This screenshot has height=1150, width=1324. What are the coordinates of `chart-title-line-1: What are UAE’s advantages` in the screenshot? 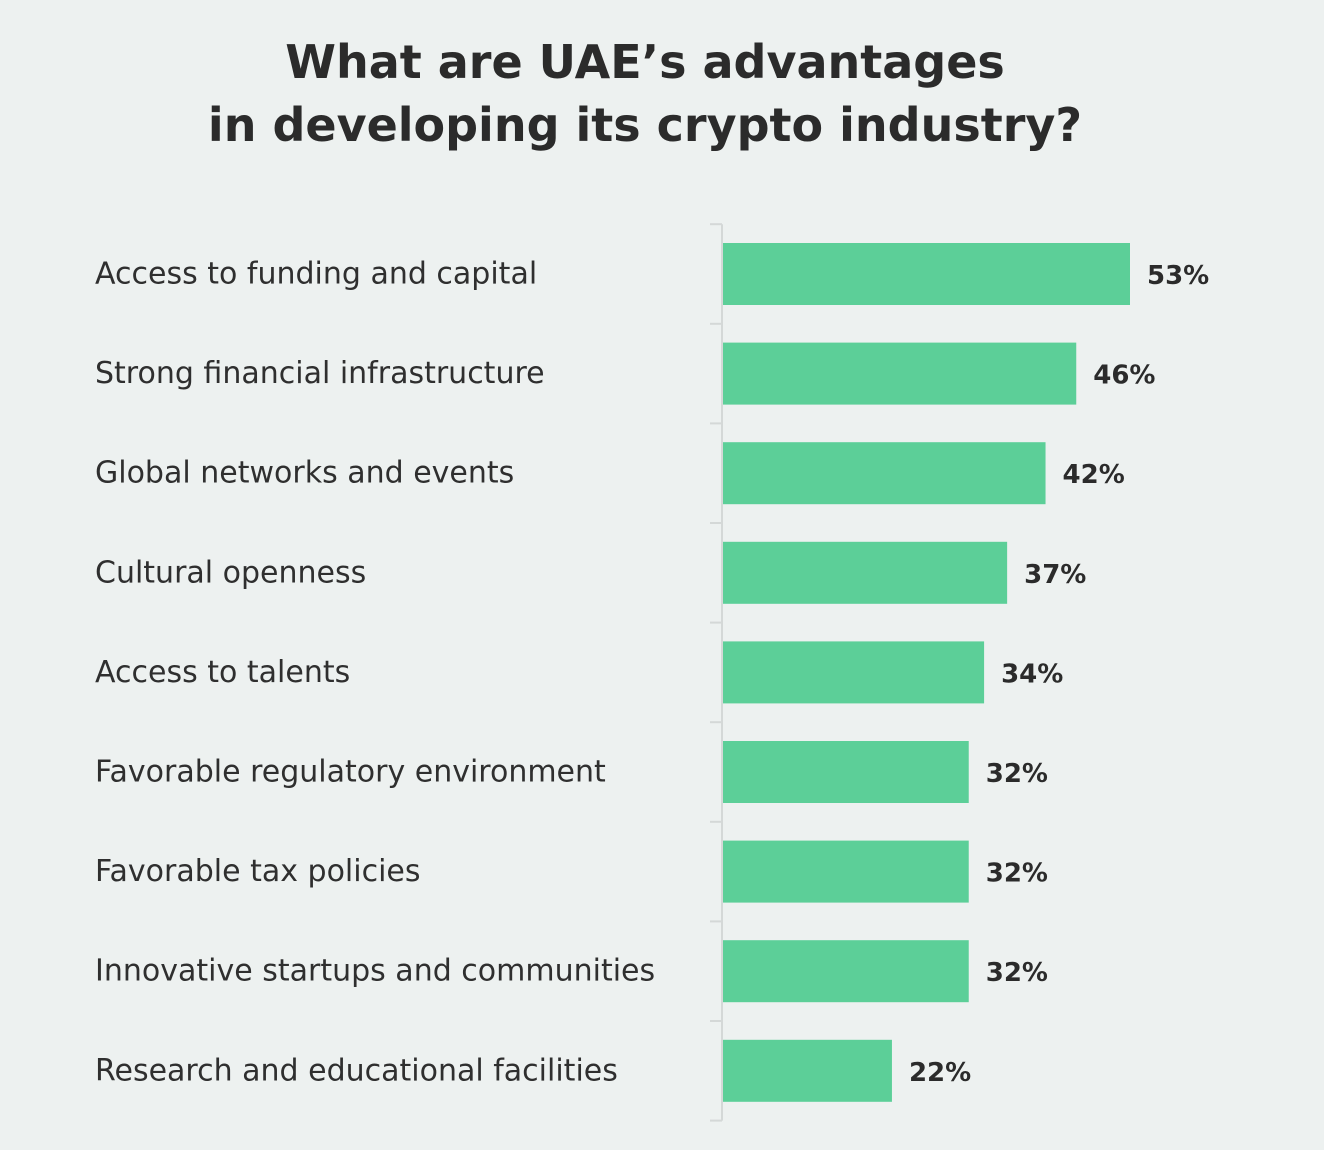 It's located at (645, 62).